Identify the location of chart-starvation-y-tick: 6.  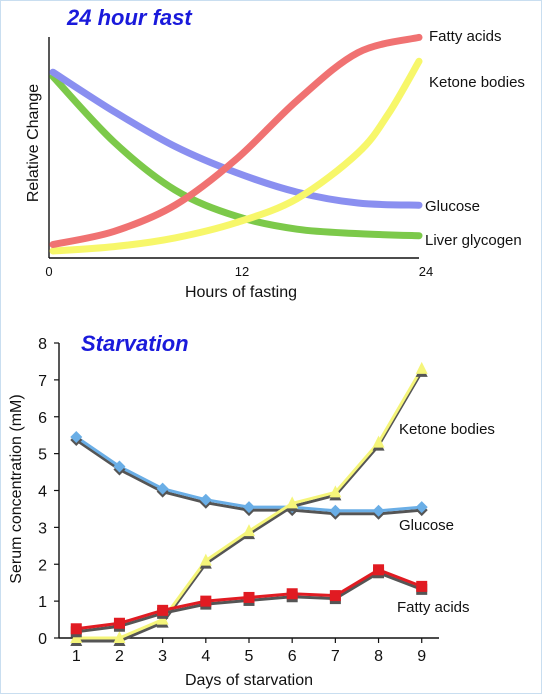
(42, 418).